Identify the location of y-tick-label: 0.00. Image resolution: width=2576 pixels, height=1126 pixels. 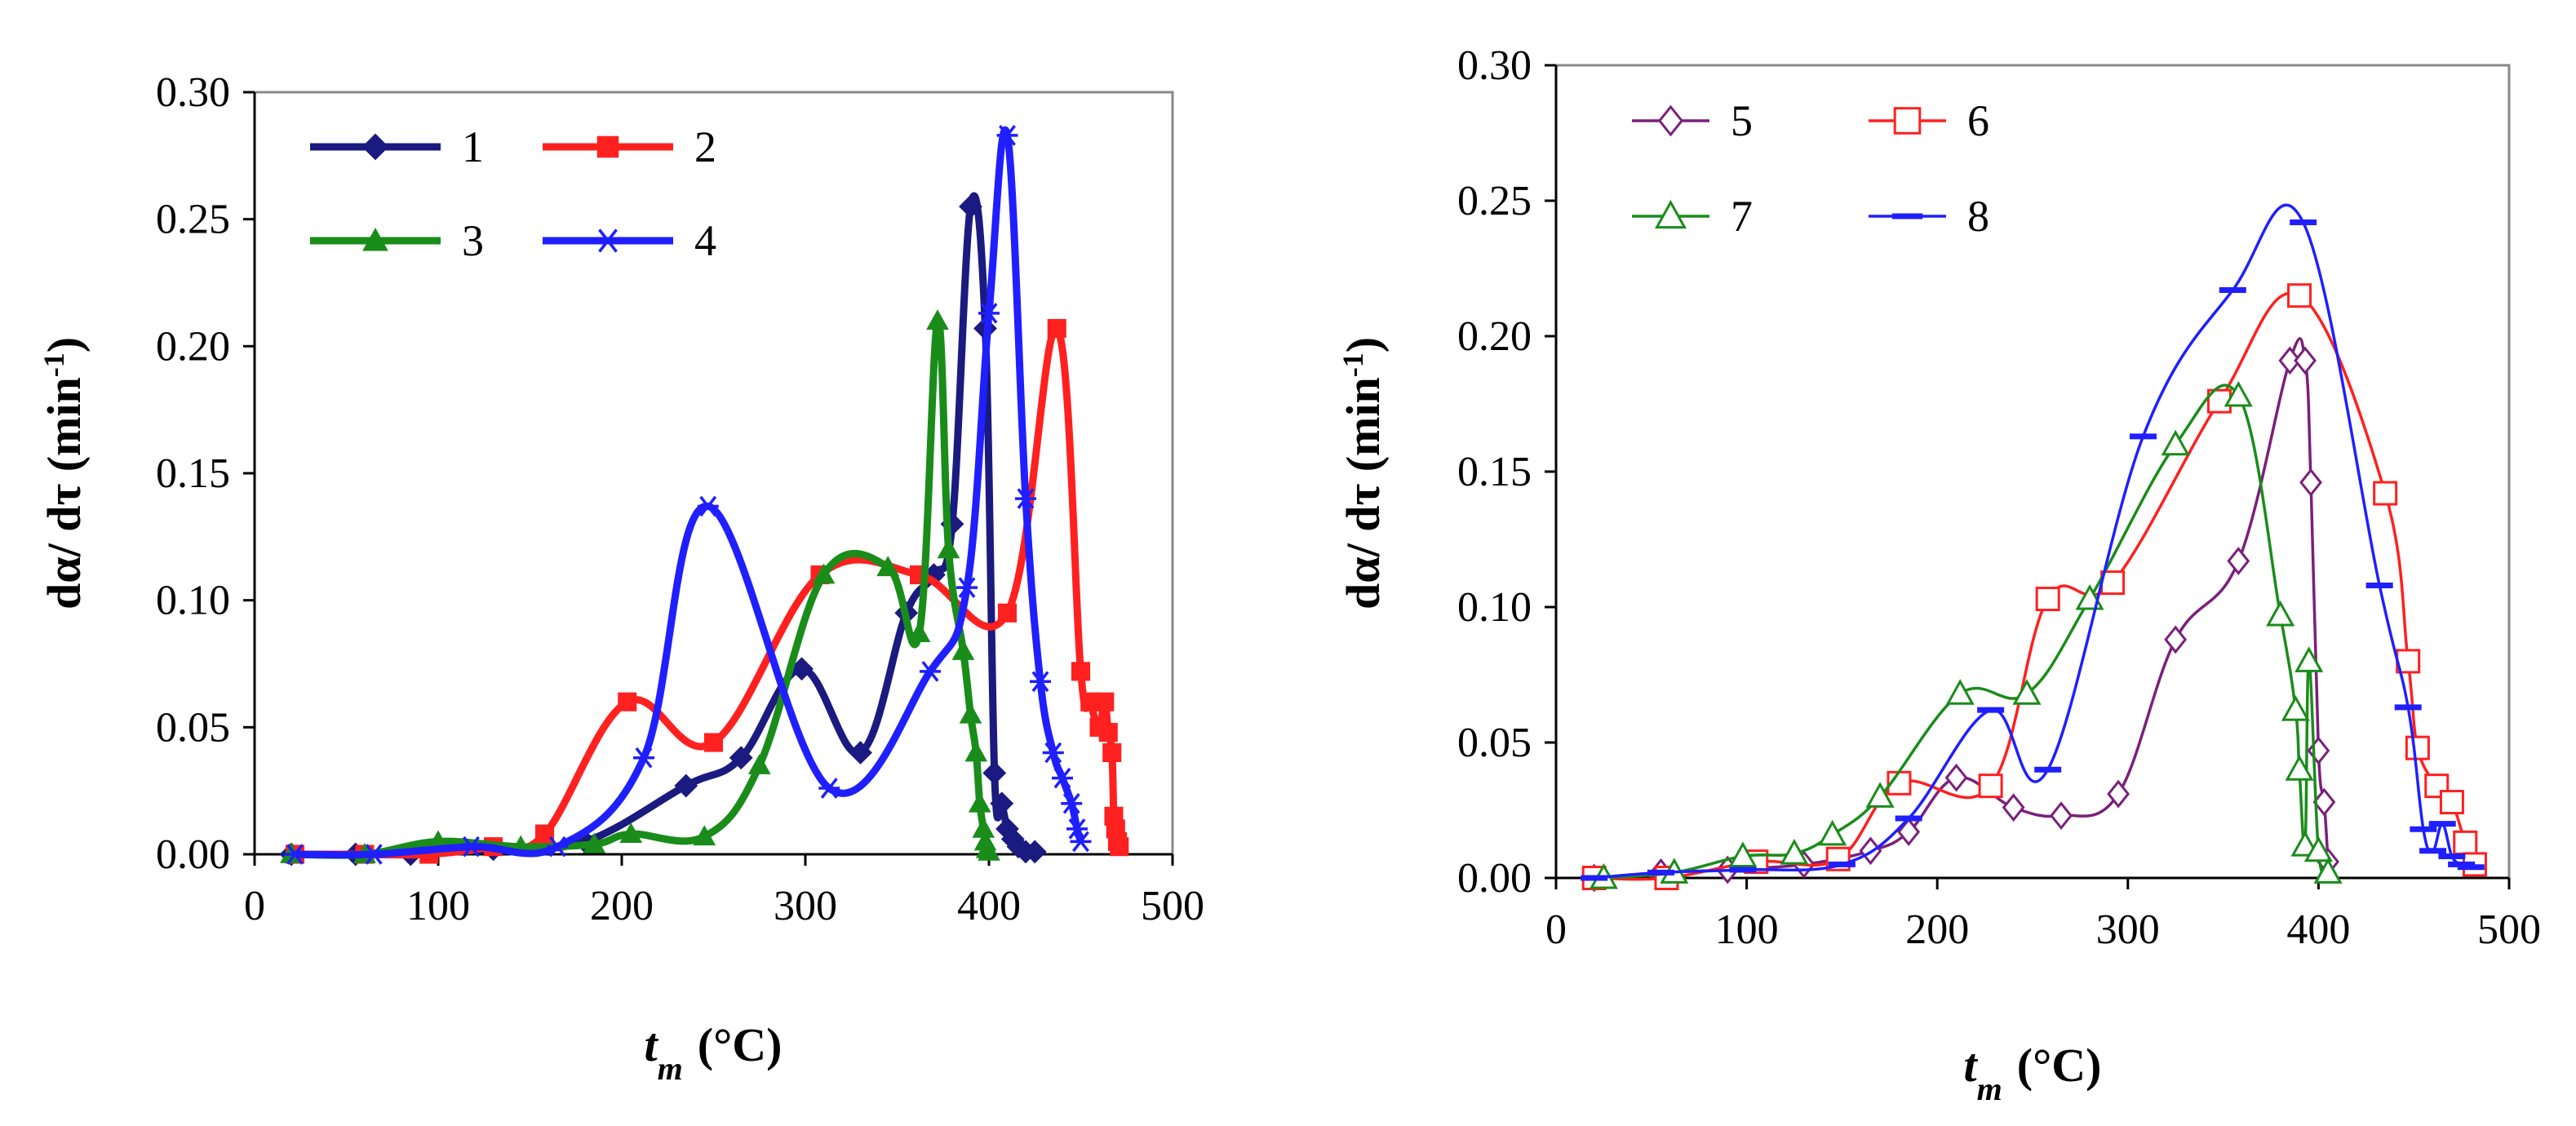
(1494, 878).